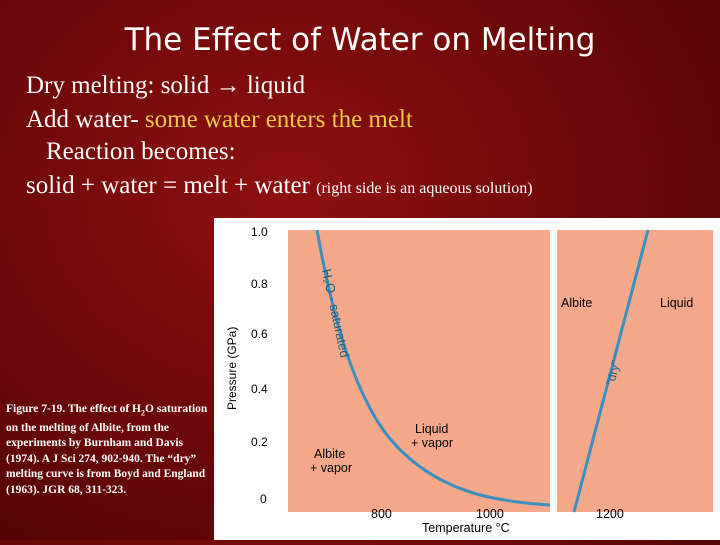  I want to click on x-tick-label: 1000, so click(490, 514).